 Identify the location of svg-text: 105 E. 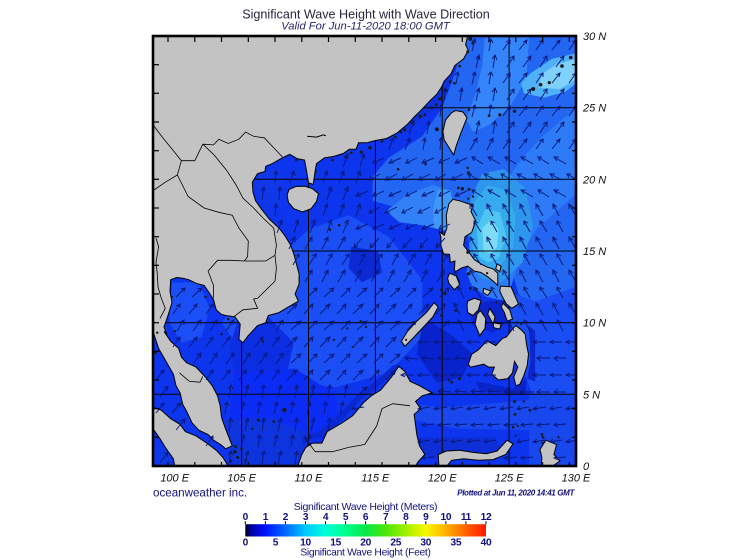
(241, 479).